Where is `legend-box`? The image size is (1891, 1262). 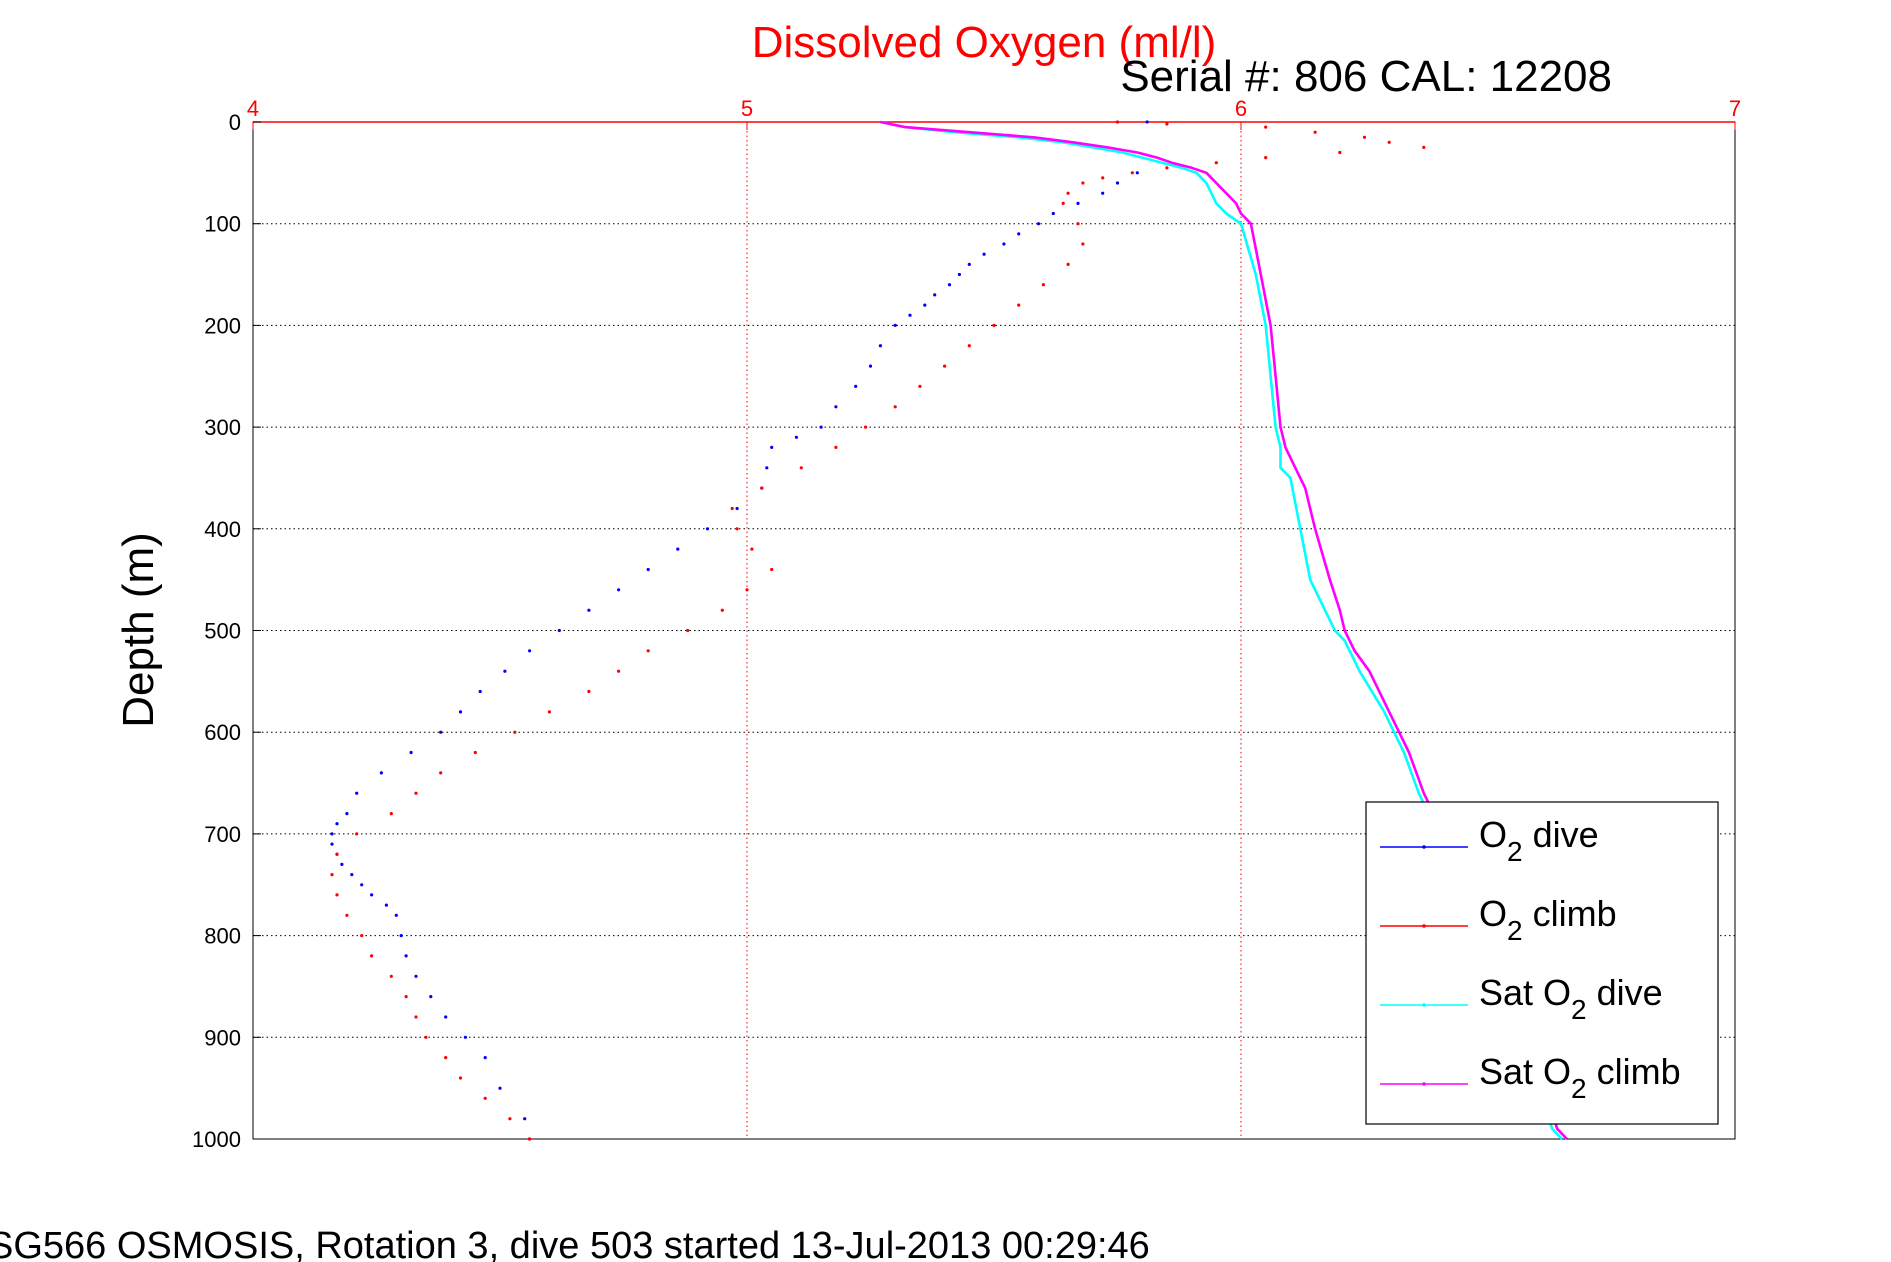
legend-box is located at coordinates (1542, 963).